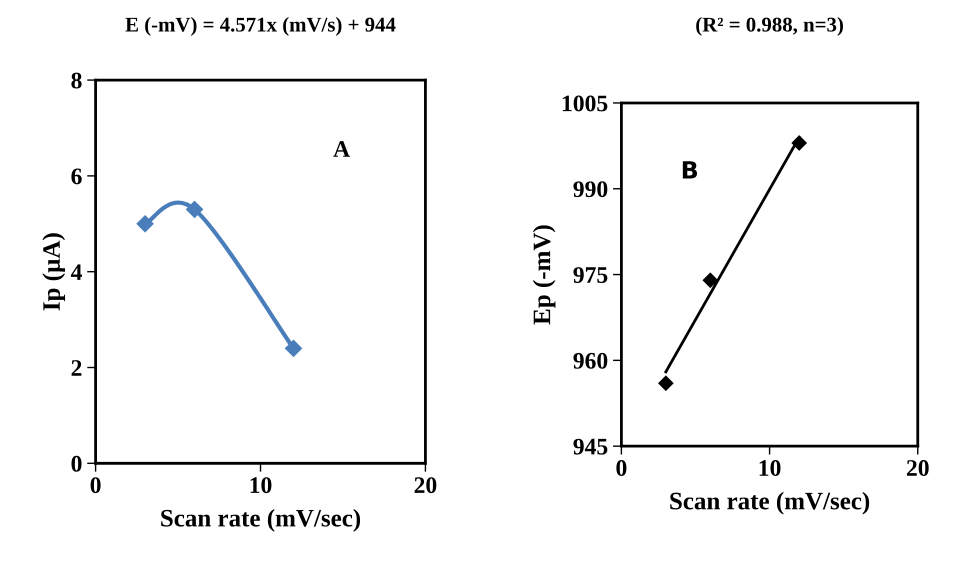 This screenshot has height=572, width=956. What do you see at coordinates (544, 274) in the screenshot?
I see `y-axis-title: Ep (-mV)` at bounding box center [544, 274].